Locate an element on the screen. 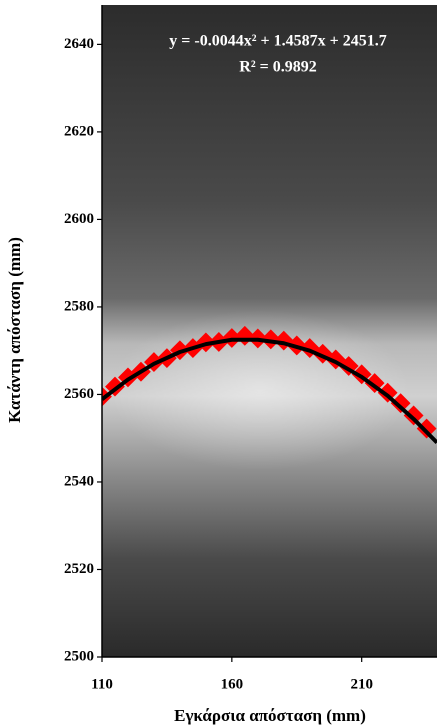 Image resolution: width=437 pixels, height=728 pixels. x-tick-label: 210 is located at coordinates (361, 684).